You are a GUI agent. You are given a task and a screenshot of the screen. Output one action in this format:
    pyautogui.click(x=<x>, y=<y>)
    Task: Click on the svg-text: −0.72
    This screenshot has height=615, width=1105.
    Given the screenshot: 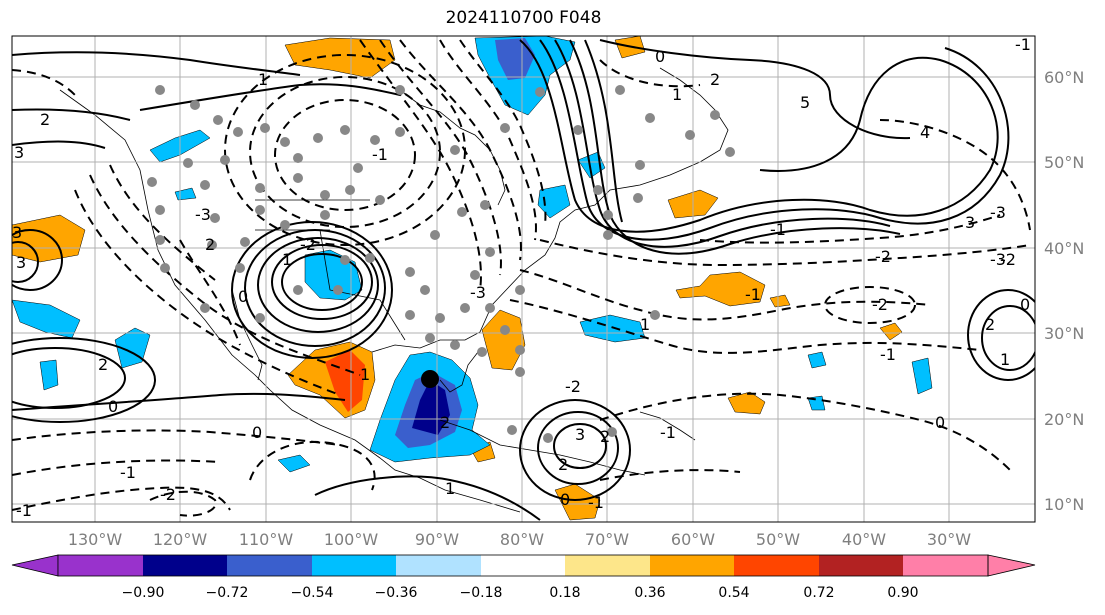 What is the action you would take?
    pyautogui.click(x=227, y=593)
    